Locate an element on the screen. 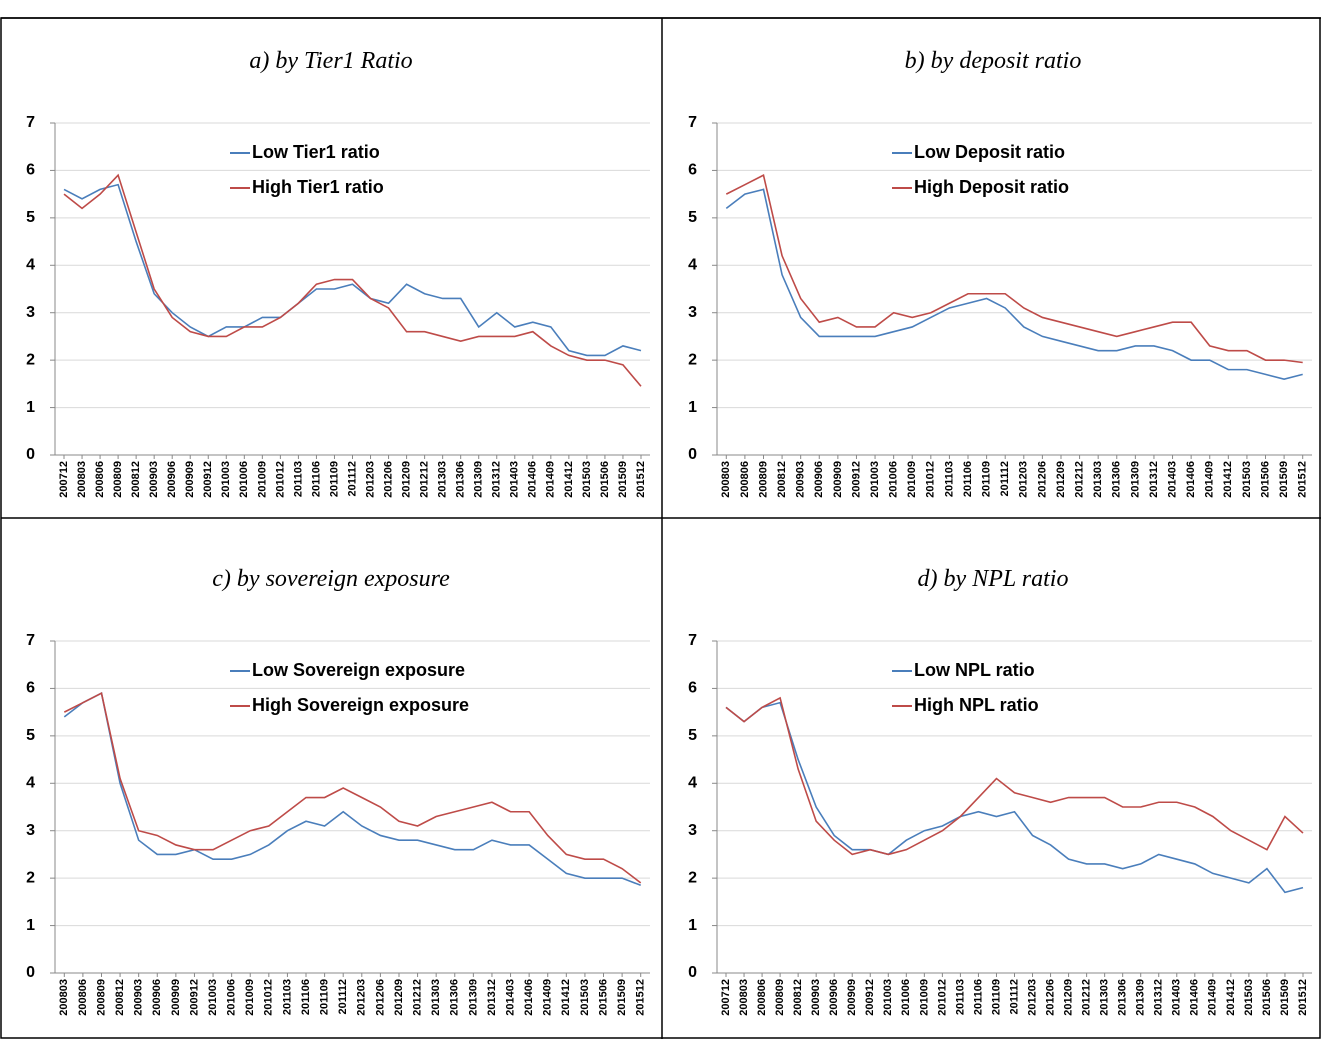  y-tick-label: 4 is located at coordinates (30, 265).